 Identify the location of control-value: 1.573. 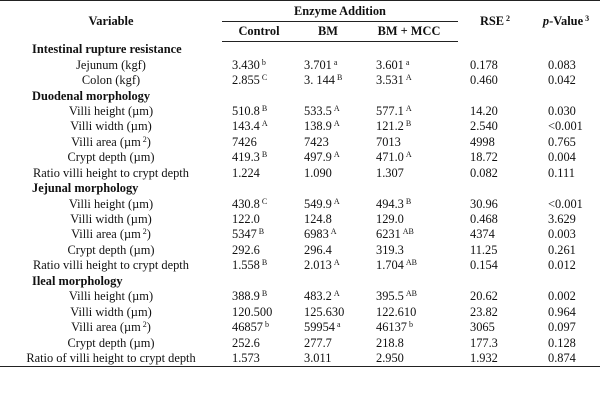
(259, 359).